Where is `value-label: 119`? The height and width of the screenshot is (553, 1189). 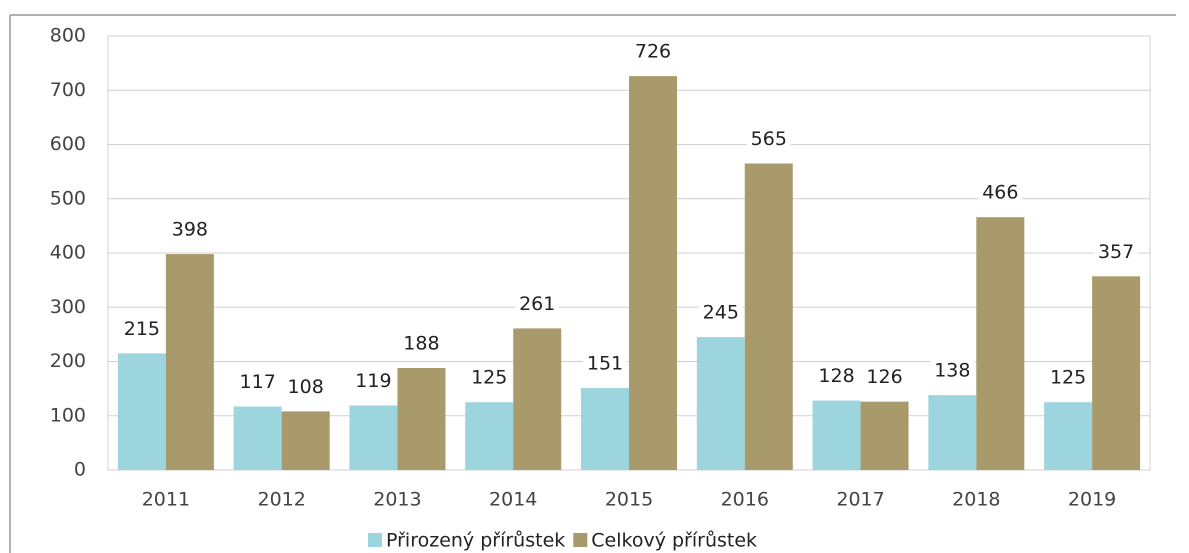 value-label: 119 is located at coordinates (373, 381).